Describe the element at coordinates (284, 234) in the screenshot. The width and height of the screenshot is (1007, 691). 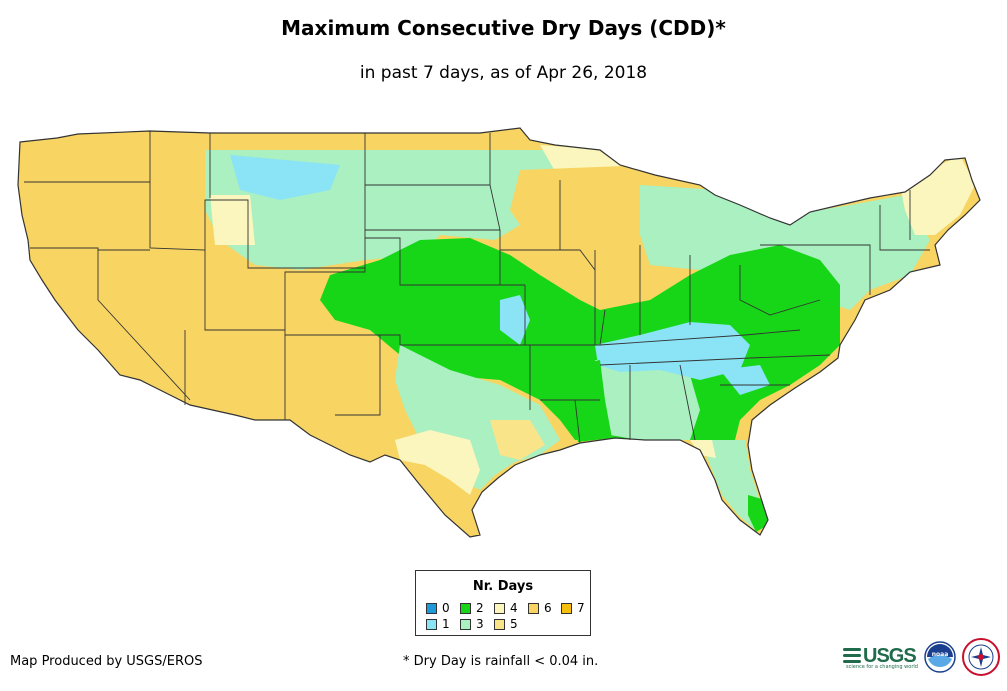
I see `boundary-id-wy` at that location.